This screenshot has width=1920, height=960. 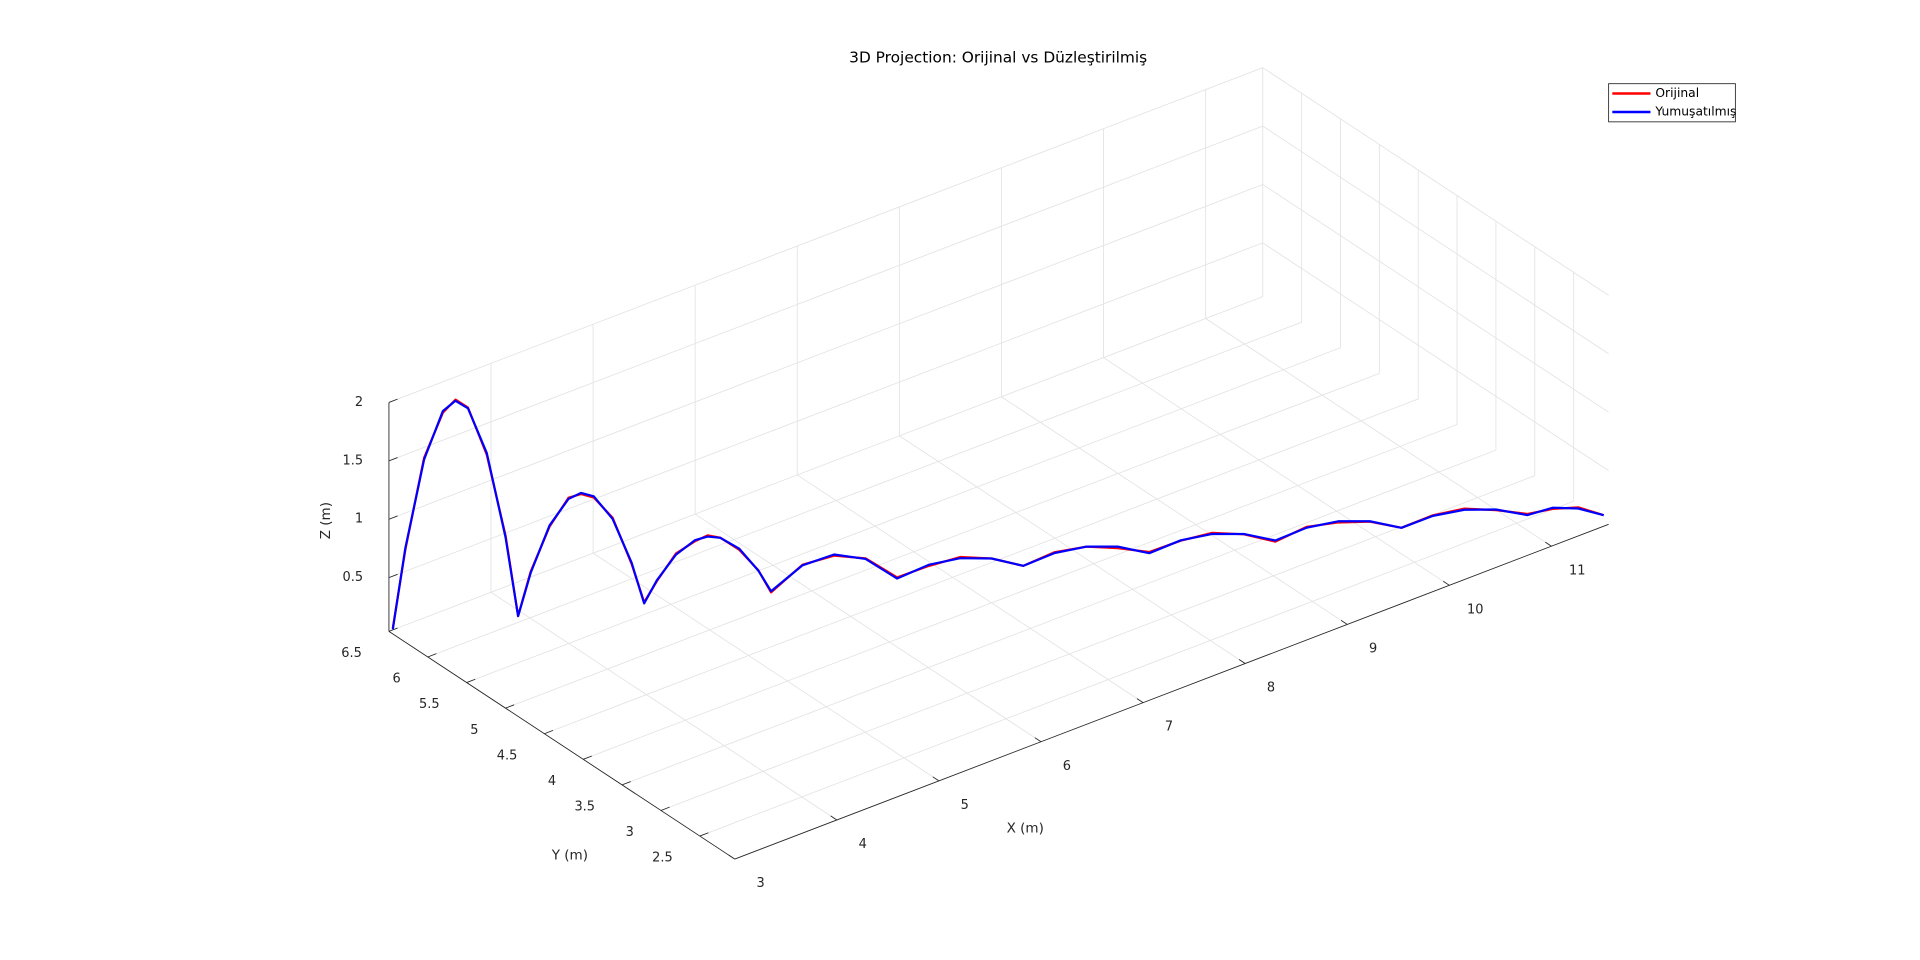 What do you see at coordinates (863, 844) in the screenshot?
I see `x-tick-label: 4` at bounding box center [863, 844].